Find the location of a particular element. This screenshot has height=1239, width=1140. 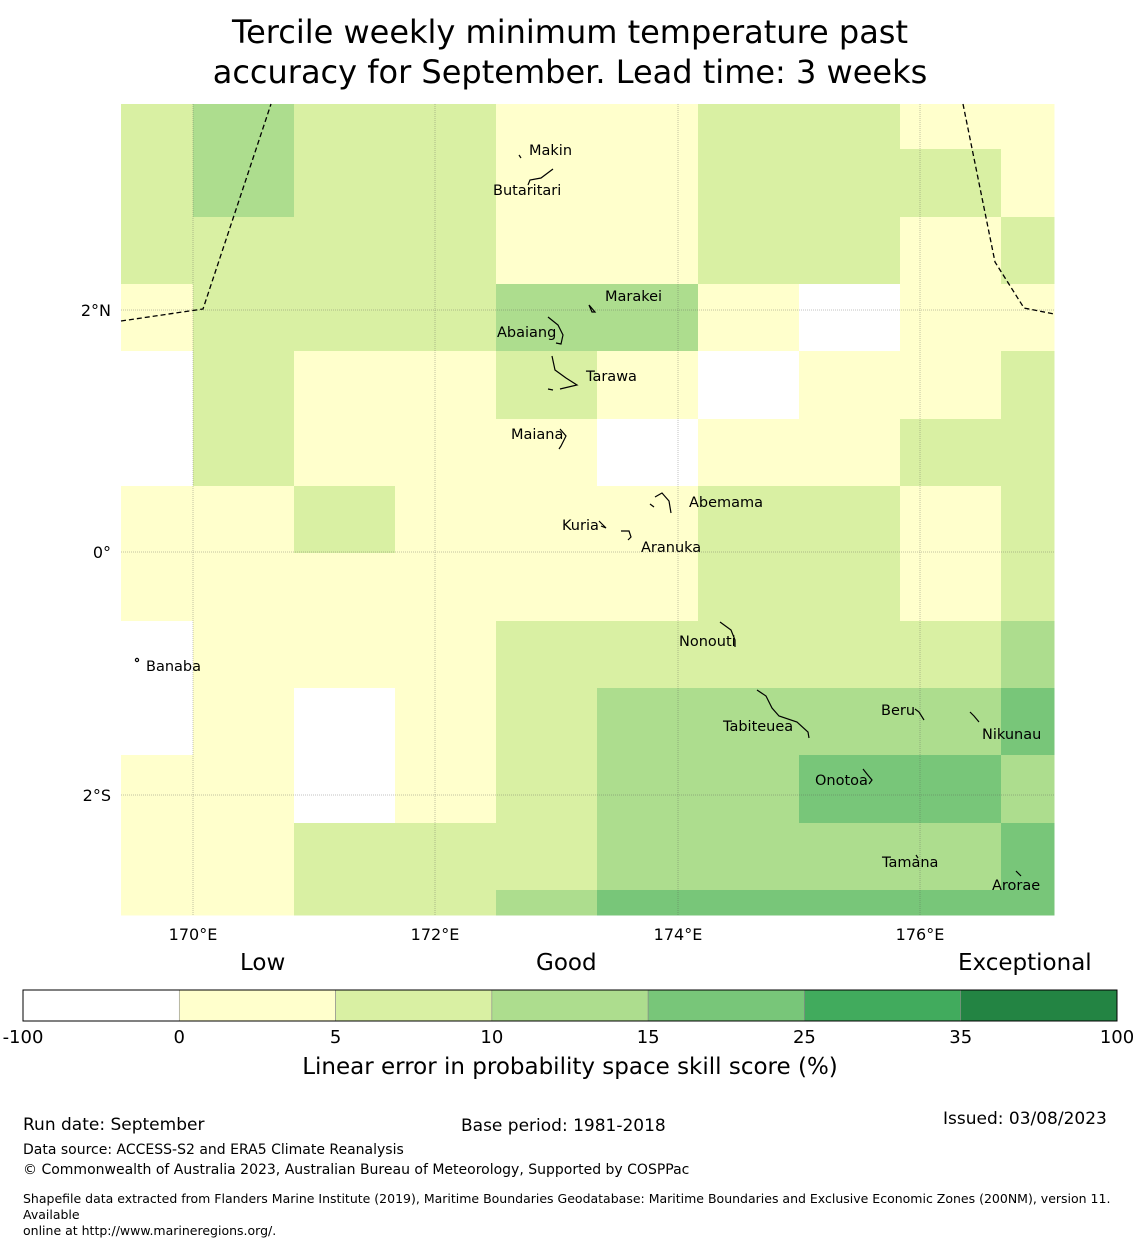

island-abaiang is located at coordinates (555, 330).